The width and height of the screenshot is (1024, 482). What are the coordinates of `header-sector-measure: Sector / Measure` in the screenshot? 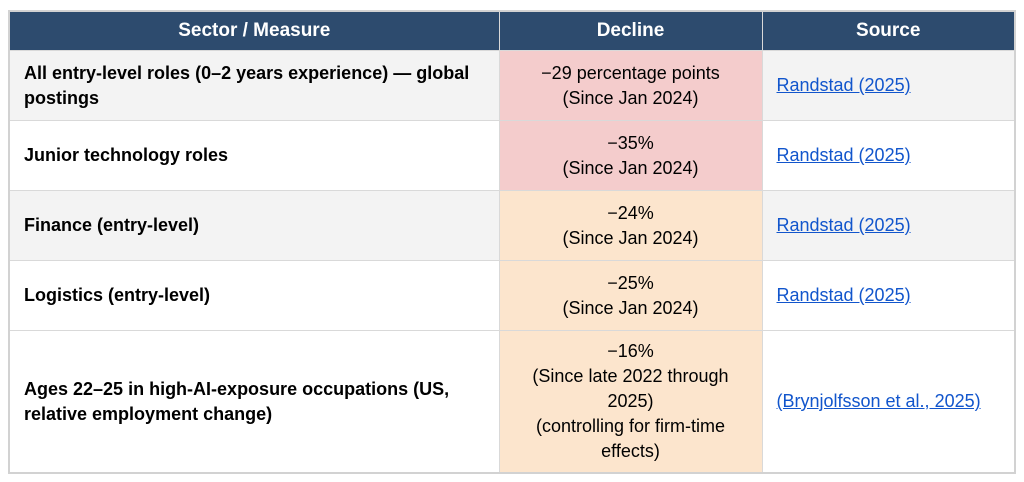 It's located at (254, 30).